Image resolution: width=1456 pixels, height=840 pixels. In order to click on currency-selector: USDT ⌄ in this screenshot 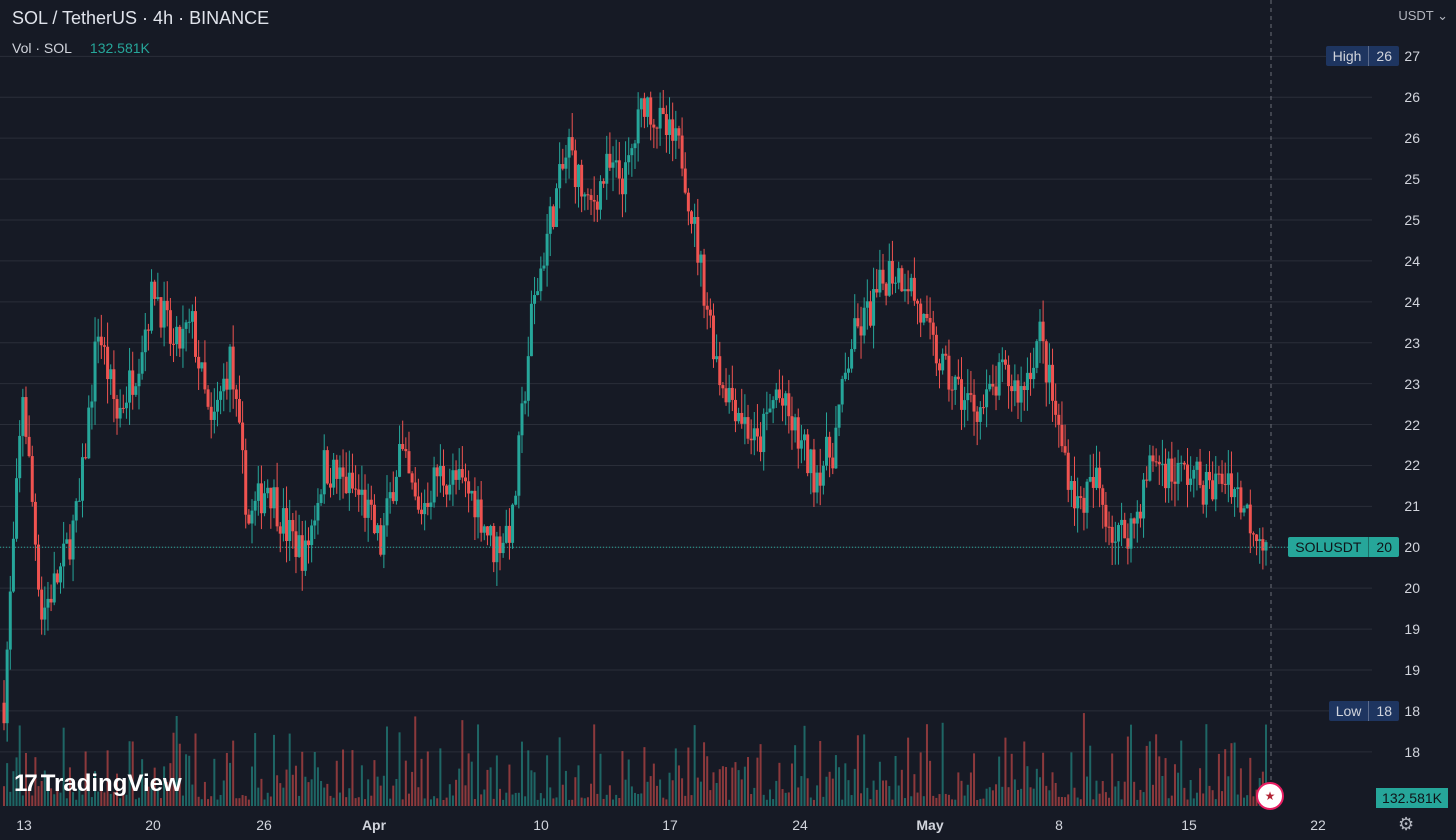, I will do `click(1423, 16)`.